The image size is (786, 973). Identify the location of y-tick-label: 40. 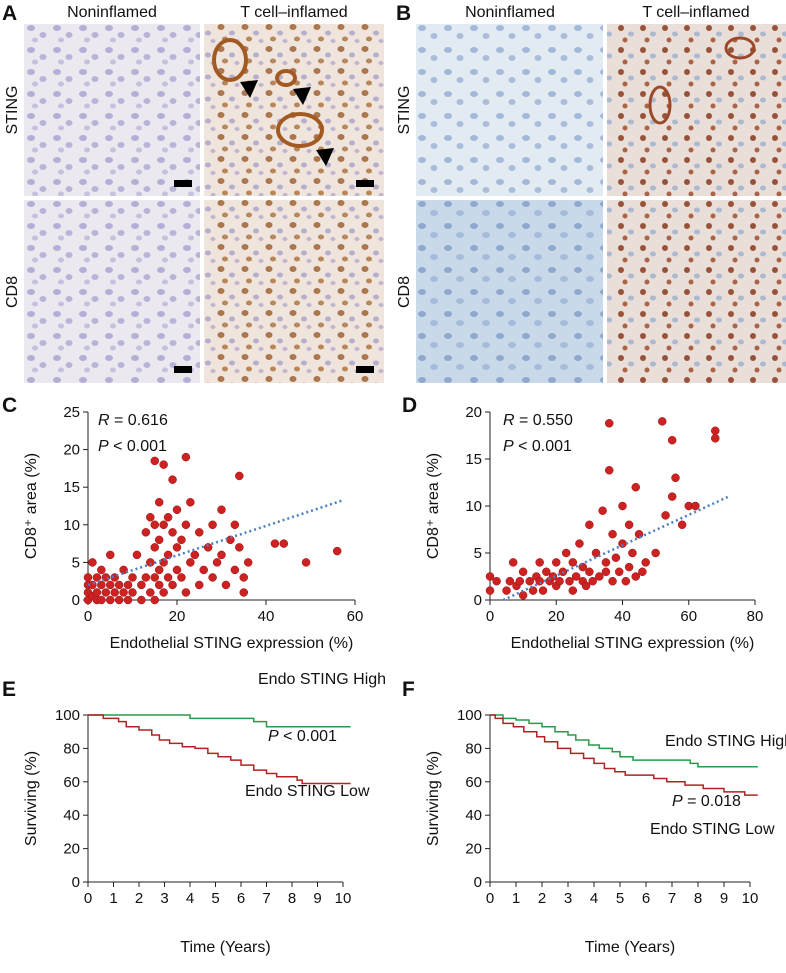
(473, 815).